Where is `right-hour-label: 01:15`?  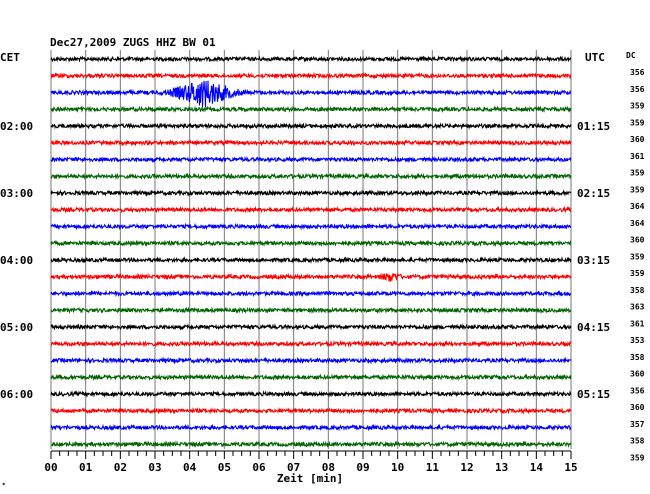 right-hour-label: 01:15 is located at coordinates (593, 126).